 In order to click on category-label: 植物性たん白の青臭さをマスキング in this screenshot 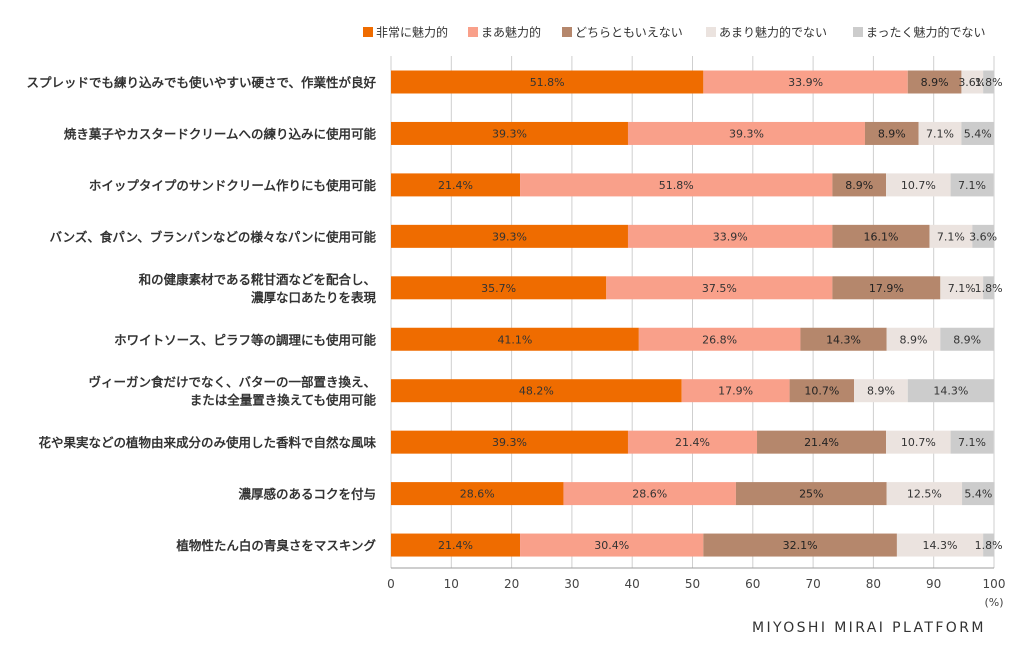, I will do `click(275, 545)`.